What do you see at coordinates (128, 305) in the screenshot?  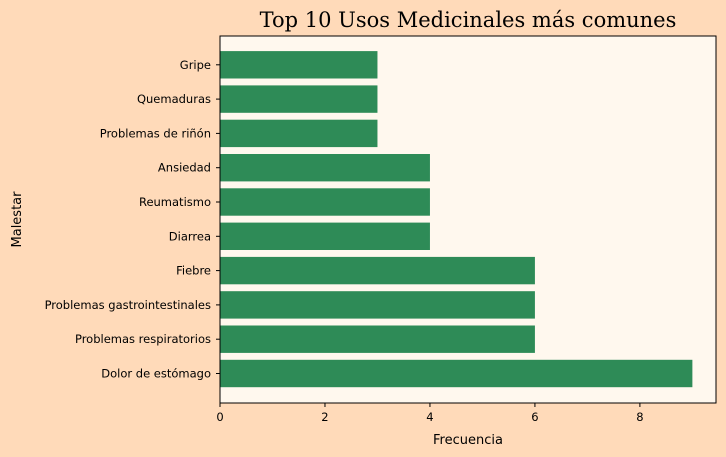 I see `y-tick-label: Problemas gastrointestinales` at bounding box center [128, 305].